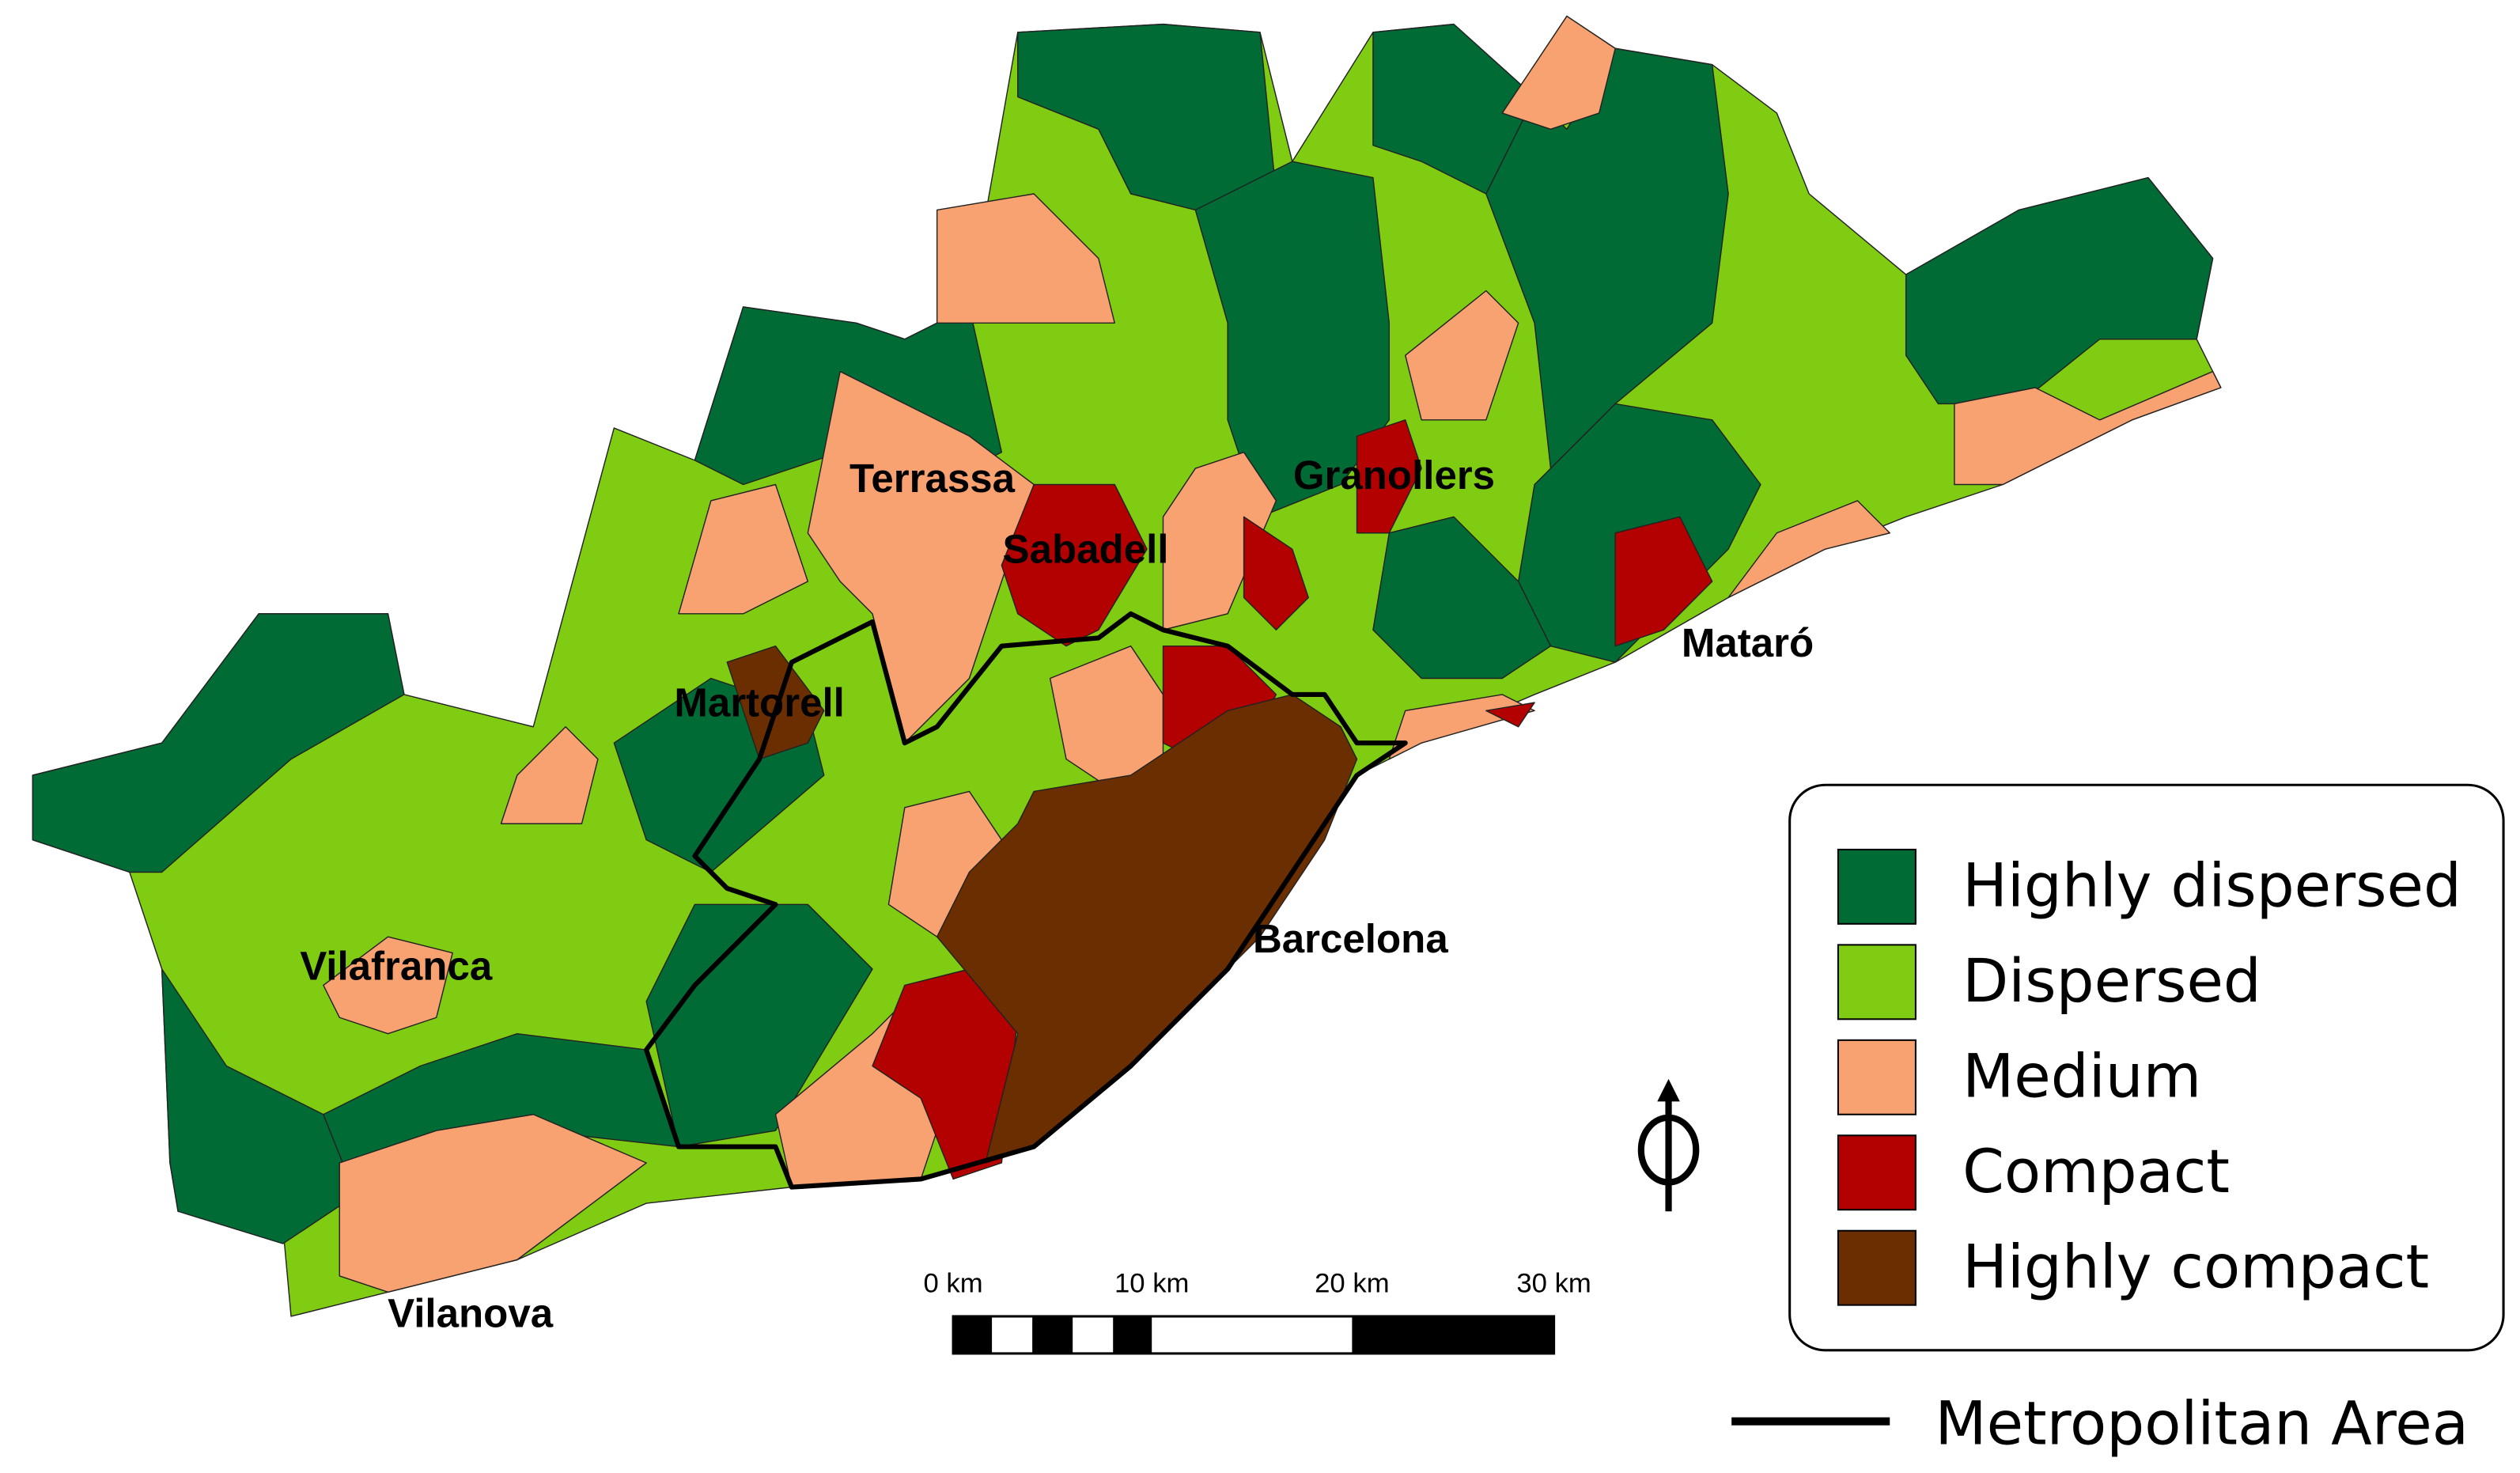  Describe the element at coordinates (759, 702) in the screenshot. I see `city-label: Martorell` at that location.